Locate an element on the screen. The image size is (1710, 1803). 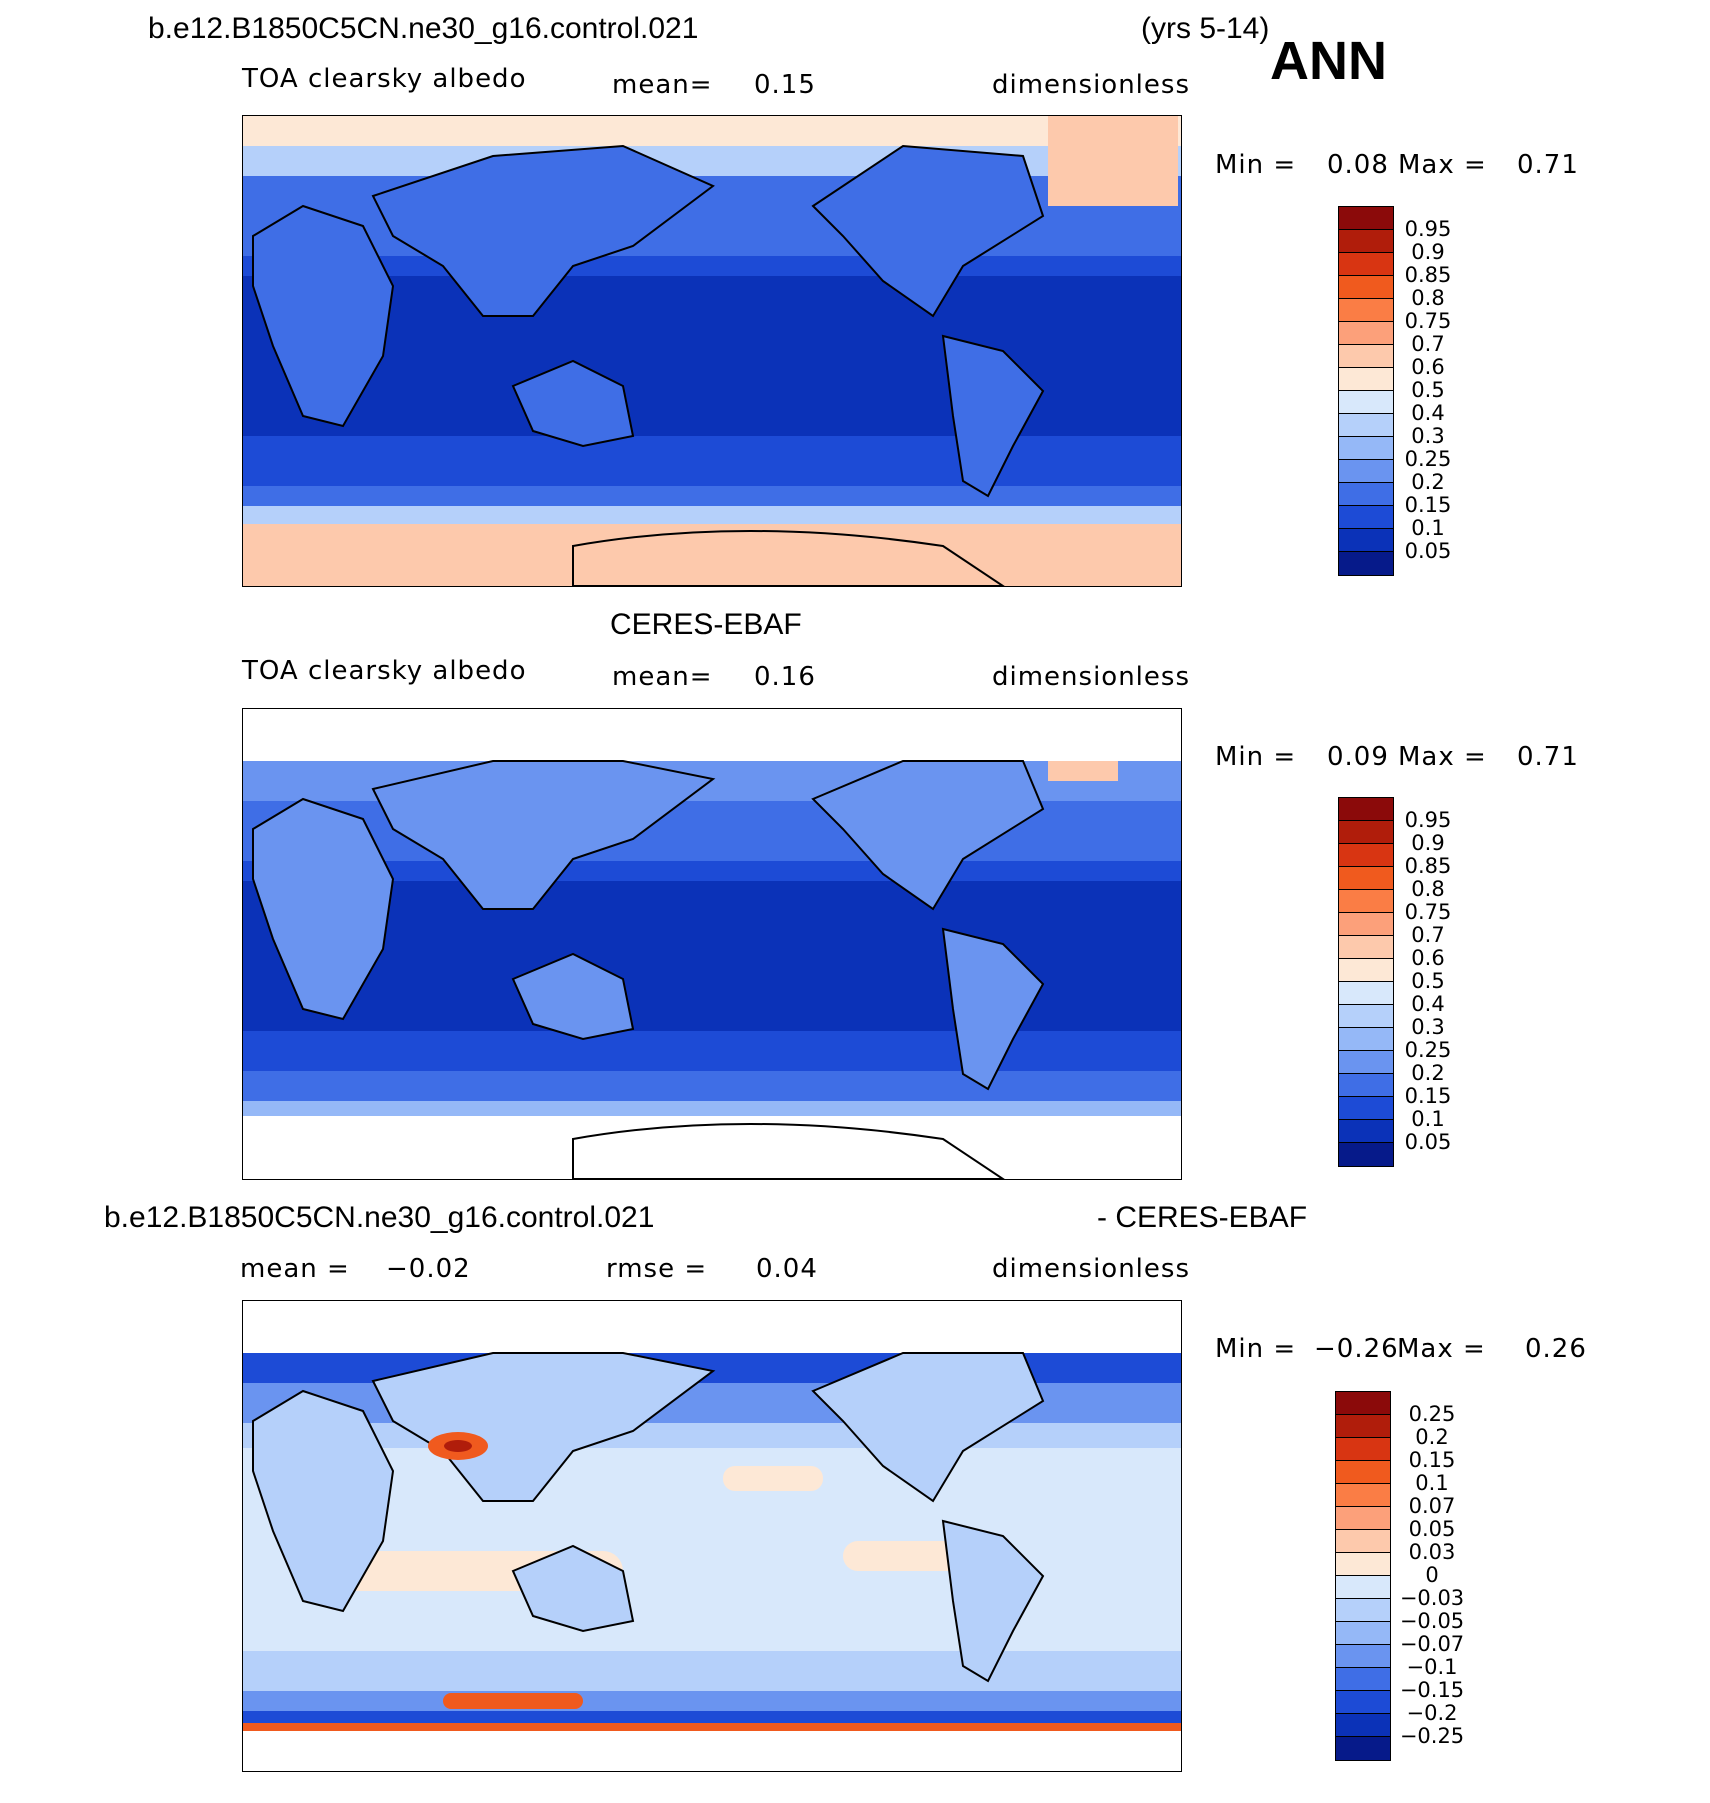
variable-label-1: TOA clearsky albedo is located at coordinates (384, 79).